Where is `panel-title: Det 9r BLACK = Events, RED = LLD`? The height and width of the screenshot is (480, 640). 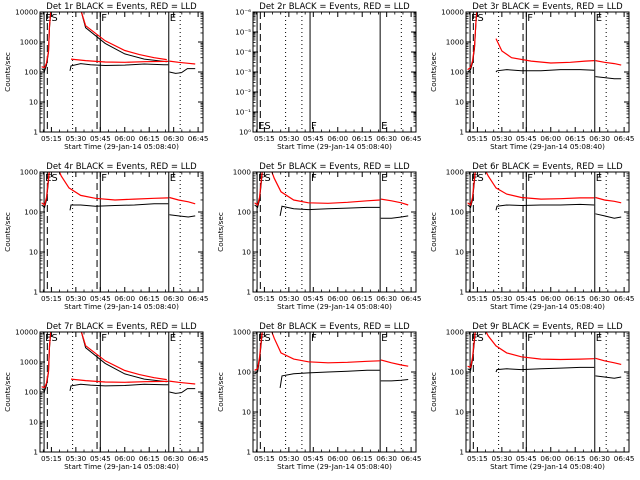
panel-title: Det 9r BLACK = Events, RED = LLD is located at coordinates (547, 327).